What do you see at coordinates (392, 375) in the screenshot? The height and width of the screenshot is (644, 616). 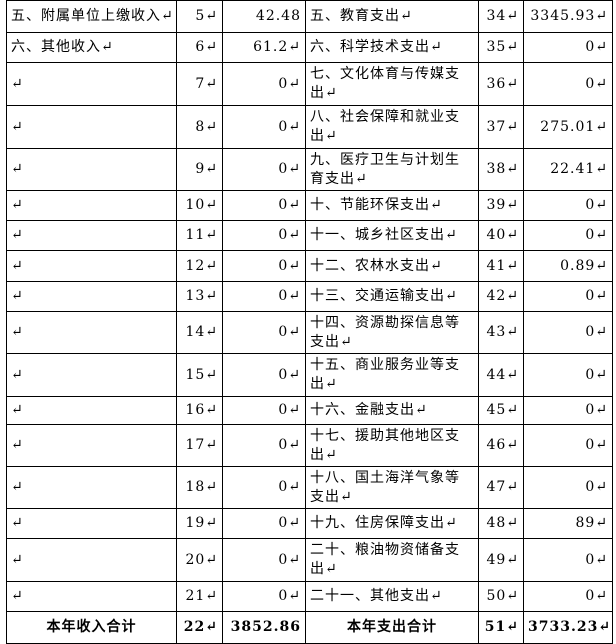 I see `expense-item: 十五、商业服务业等支出↵` at bounding box center [392, 375].